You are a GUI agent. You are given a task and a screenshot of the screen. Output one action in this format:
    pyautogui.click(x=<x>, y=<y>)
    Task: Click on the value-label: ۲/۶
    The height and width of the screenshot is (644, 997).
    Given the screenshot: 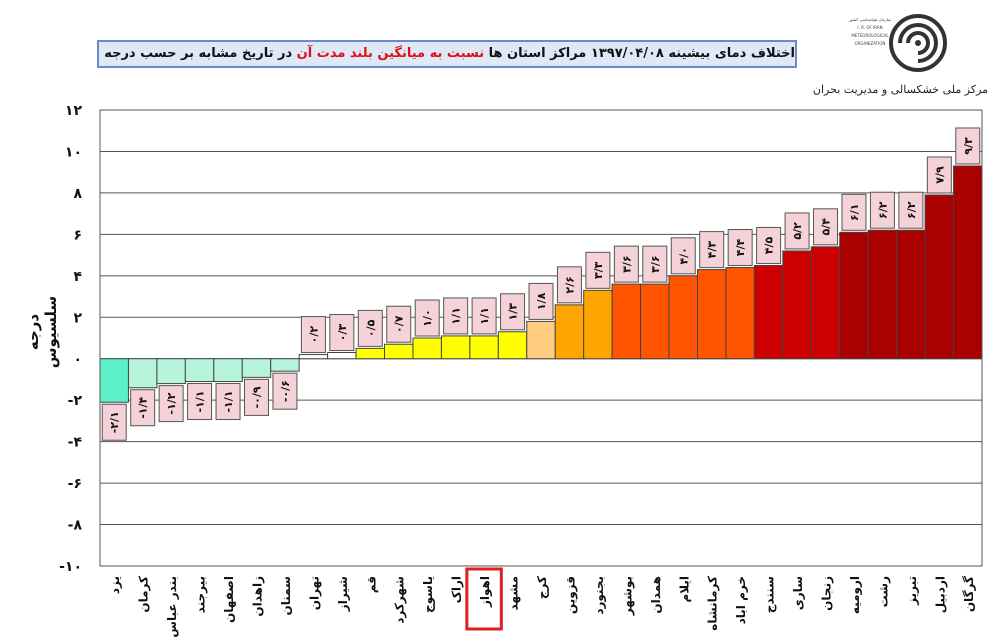 What is the action you would take?
    pyautogui.click(x=569, y=284)
    